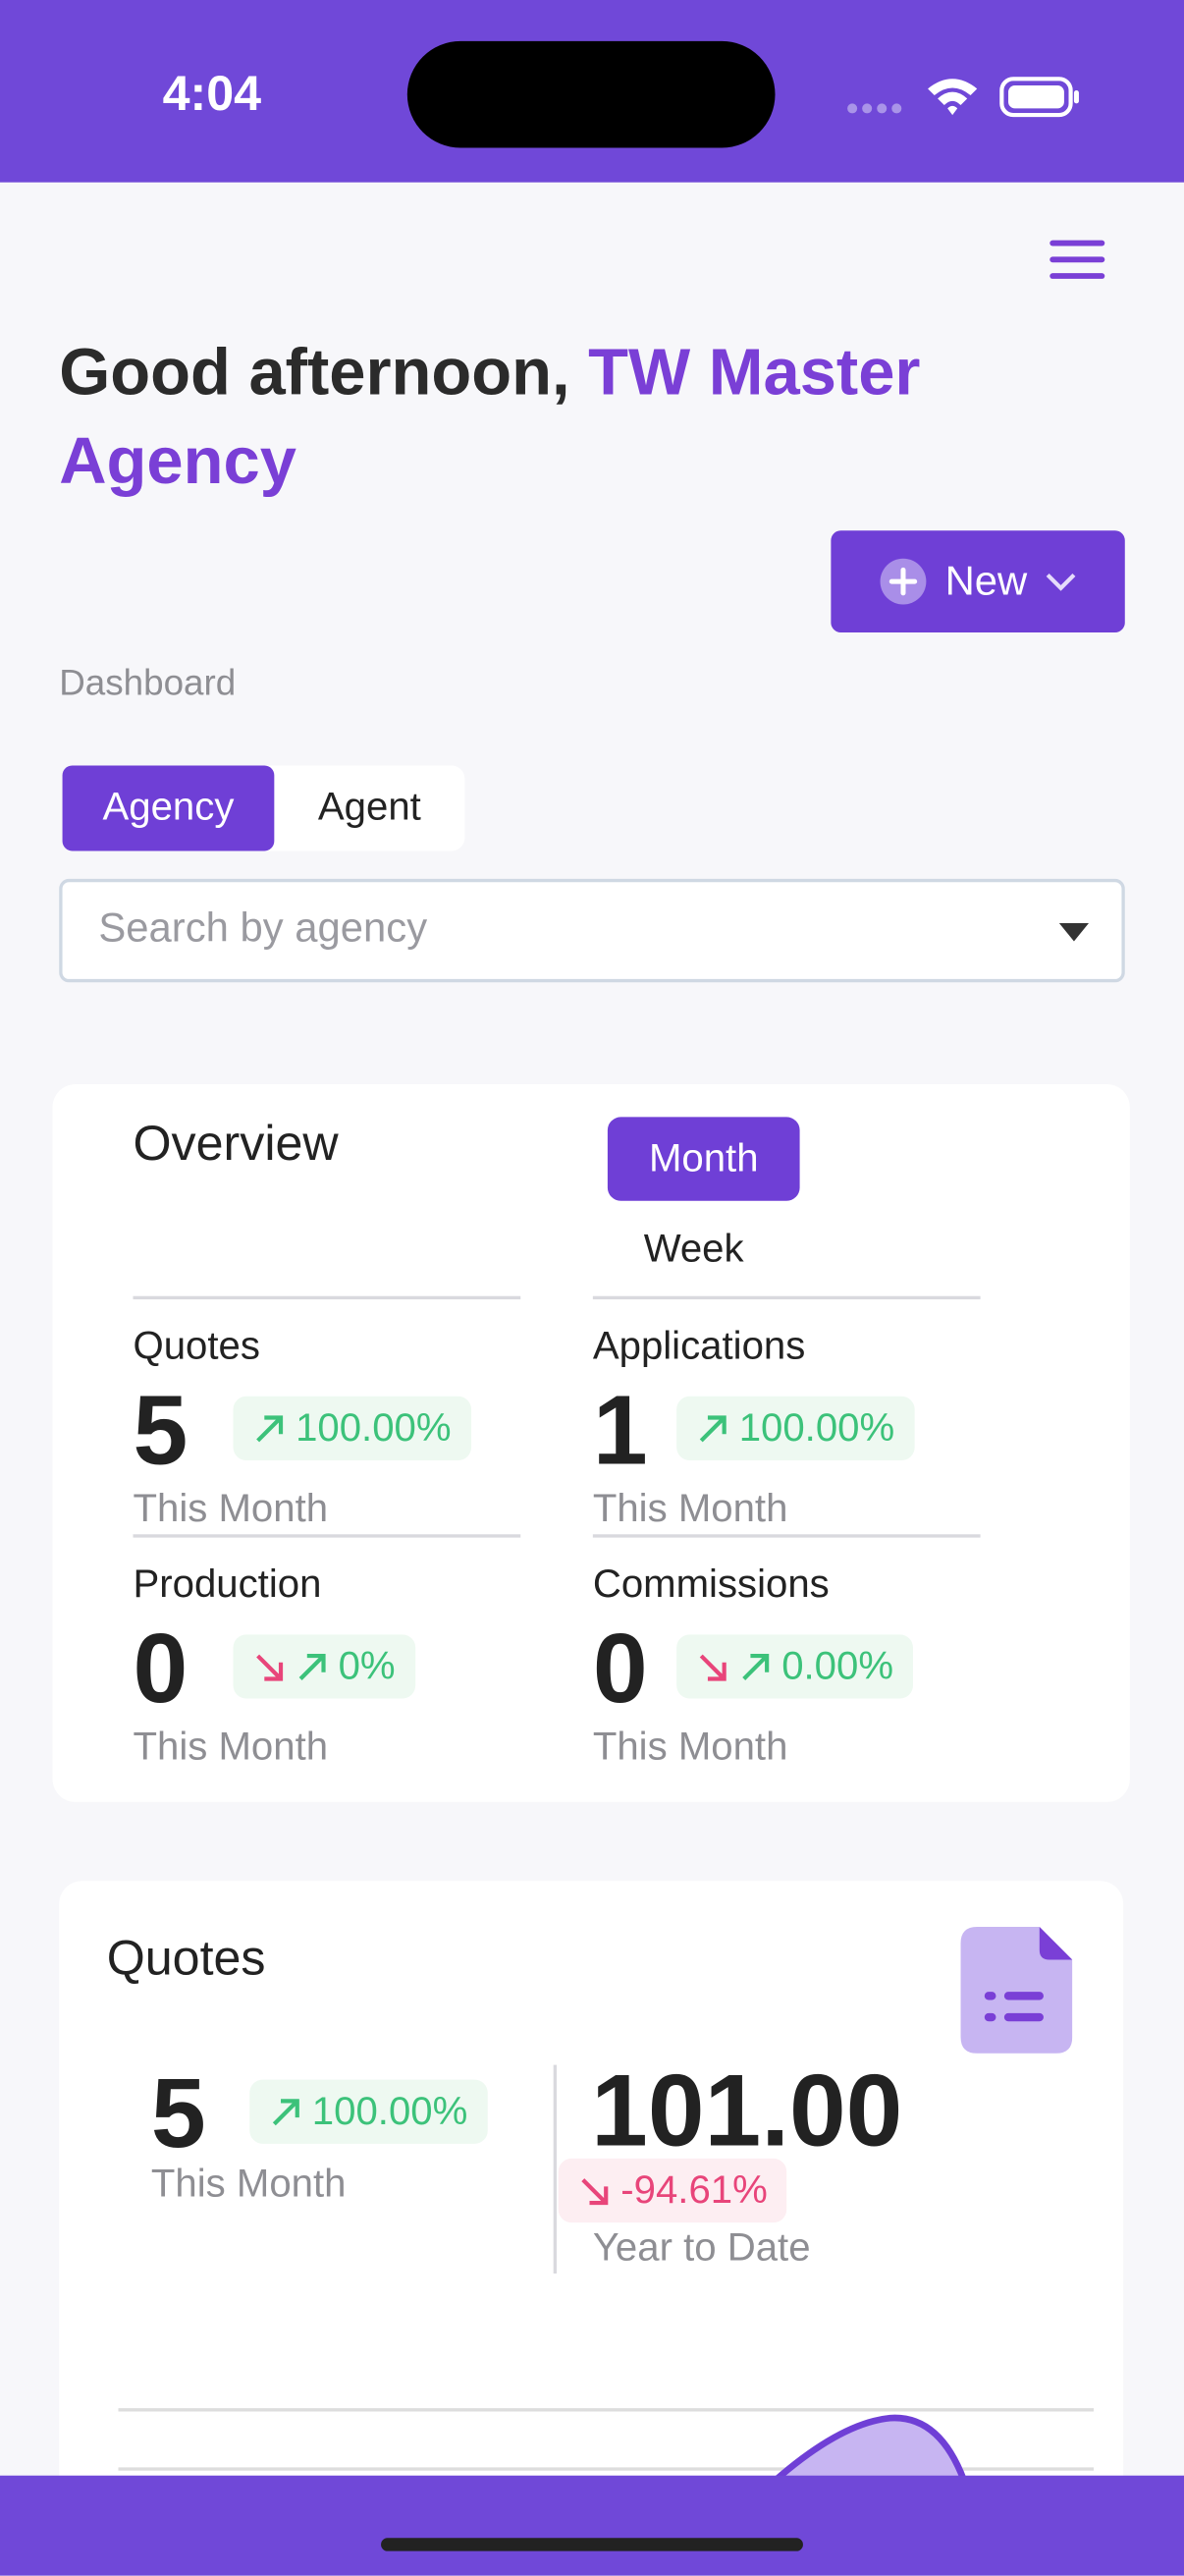 The image size is (1184, 2576). What do you see at coordinates (186, 1959) in the screenshot?
I see `quotes-title: Quotes` at bounding box center [186, 1959].